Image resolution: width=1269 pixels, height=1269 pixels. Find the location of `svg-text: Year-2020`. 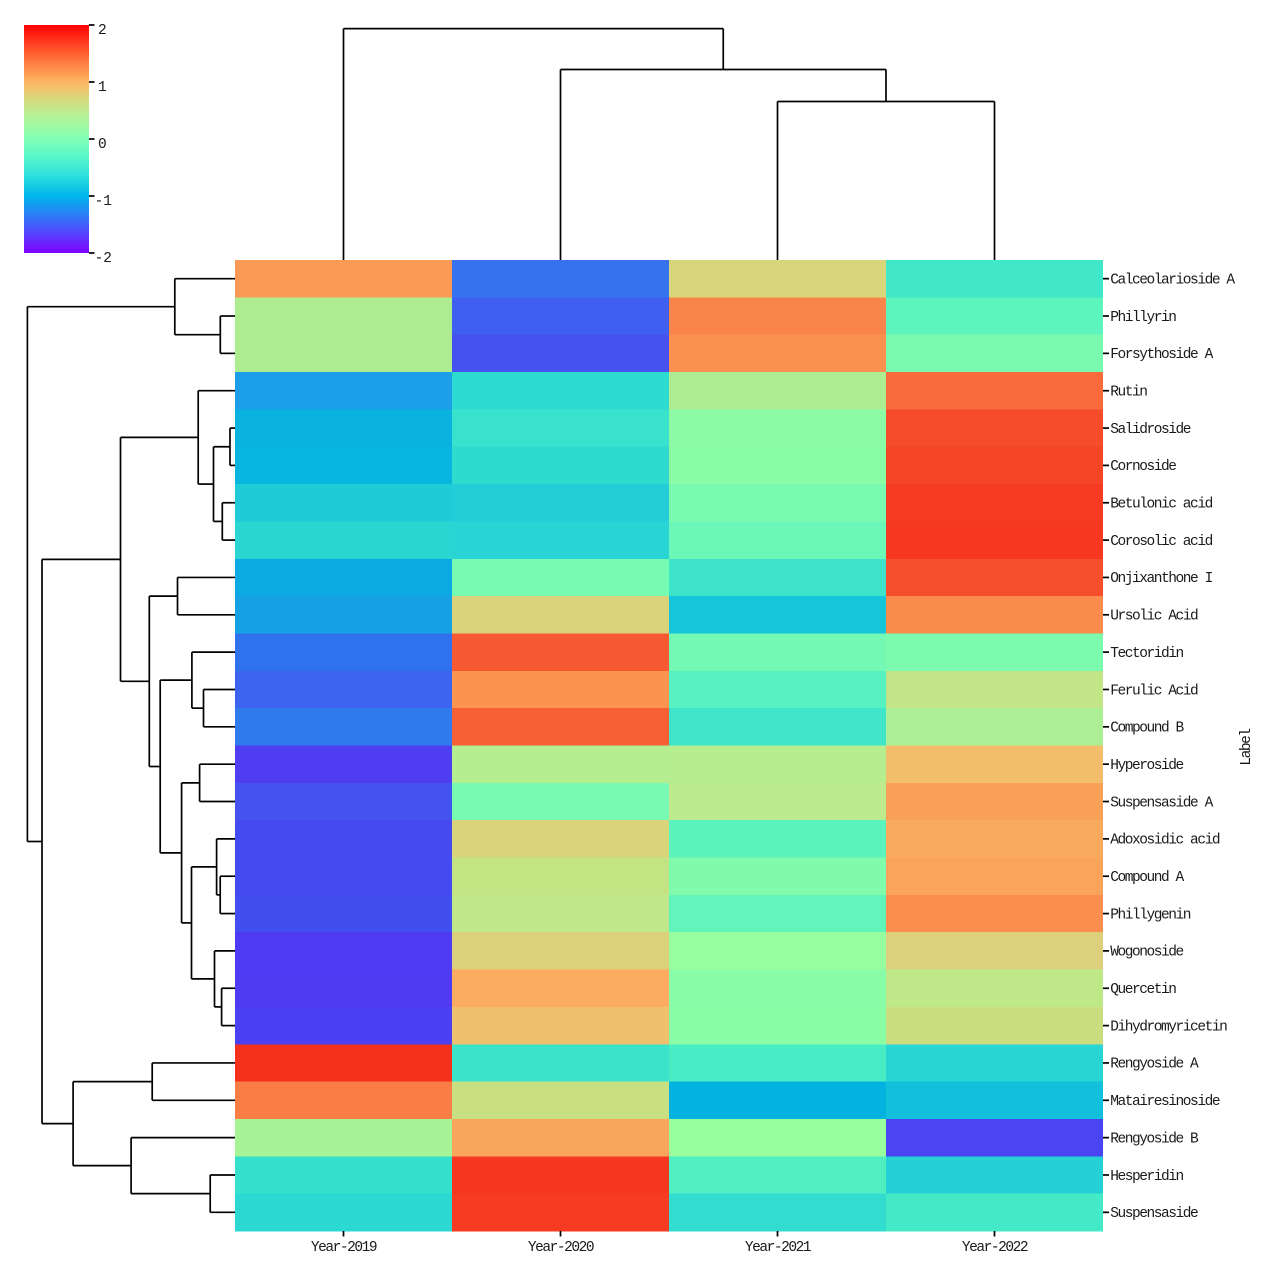

svg-text: Year-2020 is located at coordinates (561, 1248).